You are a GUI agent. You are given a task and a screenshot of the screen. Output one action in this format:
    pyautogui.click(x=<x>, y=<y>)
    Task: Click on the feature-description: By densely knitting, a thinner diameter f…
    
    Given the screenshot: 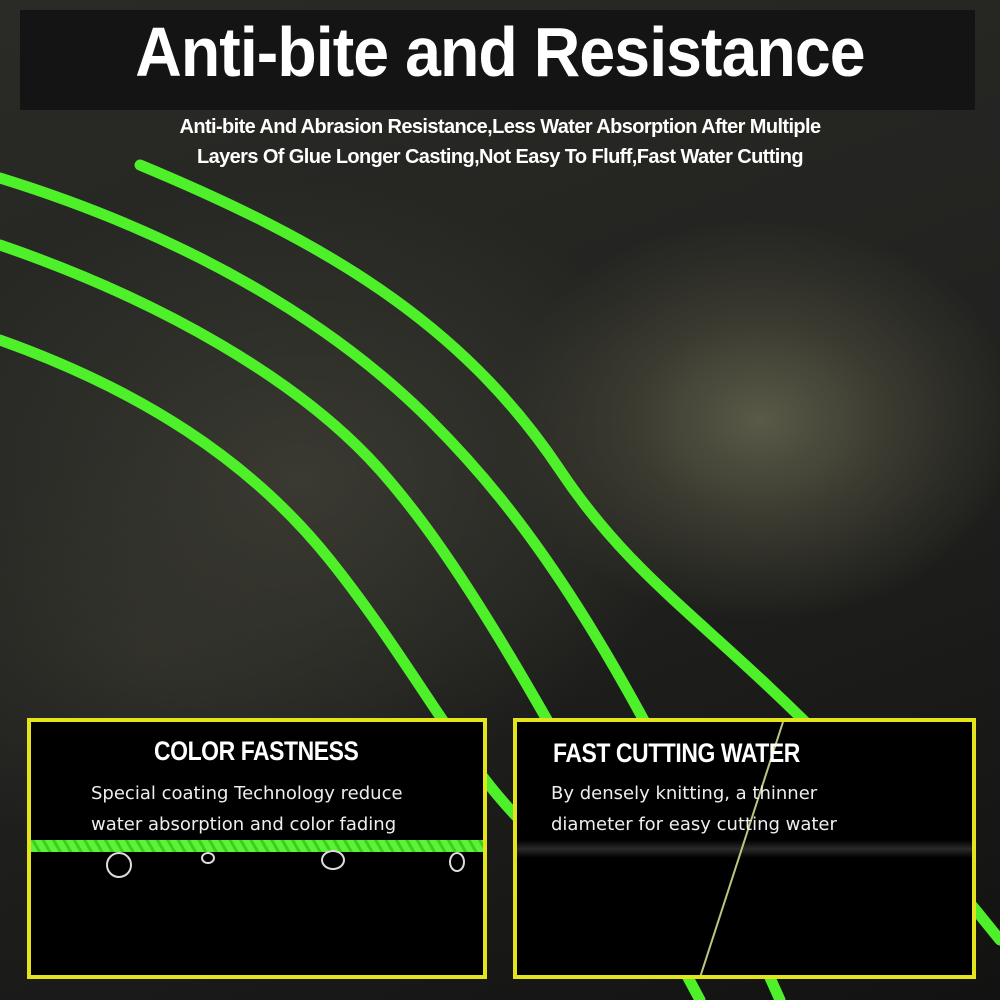 What is the action you would take?
    pyautogui.click(x=694, y=809)
    